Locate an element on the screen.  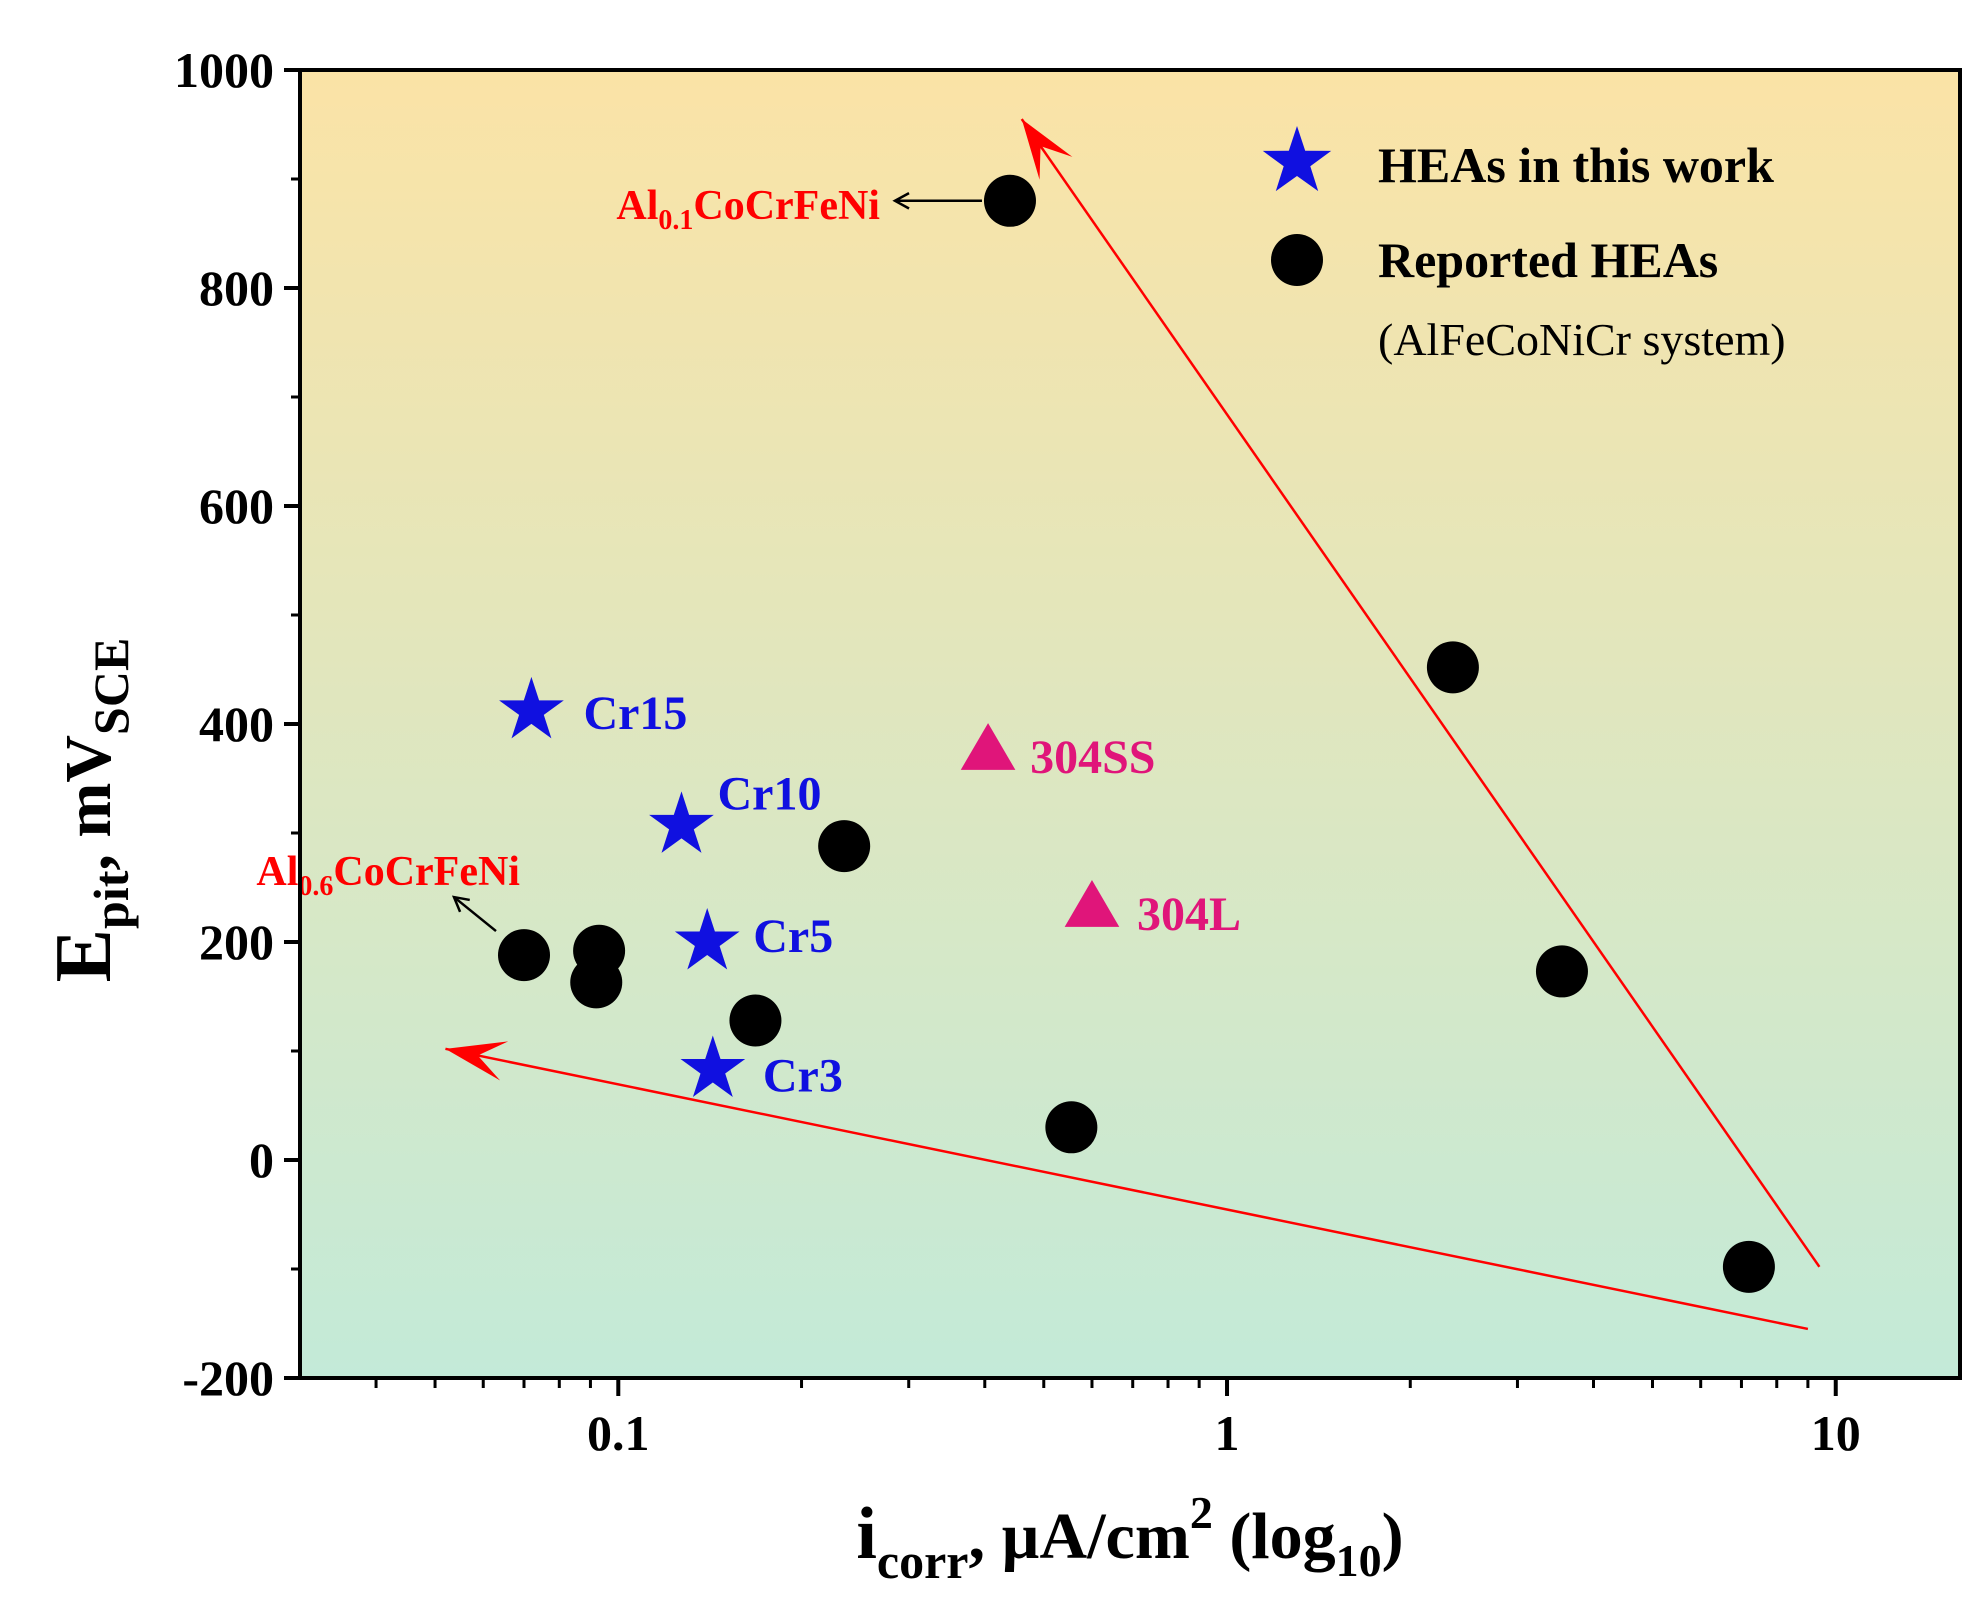
y-tick-label: 200 is located at coordinates (236, 942).